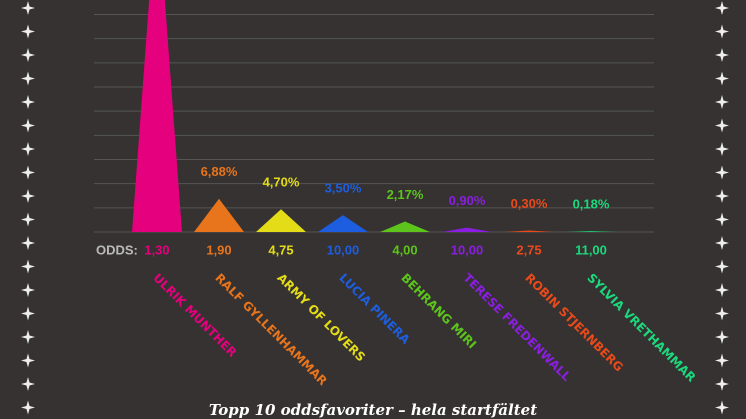 This screenshot has height=419, width=746. I want to click on value-label: 0,90%, so click(467, 200).